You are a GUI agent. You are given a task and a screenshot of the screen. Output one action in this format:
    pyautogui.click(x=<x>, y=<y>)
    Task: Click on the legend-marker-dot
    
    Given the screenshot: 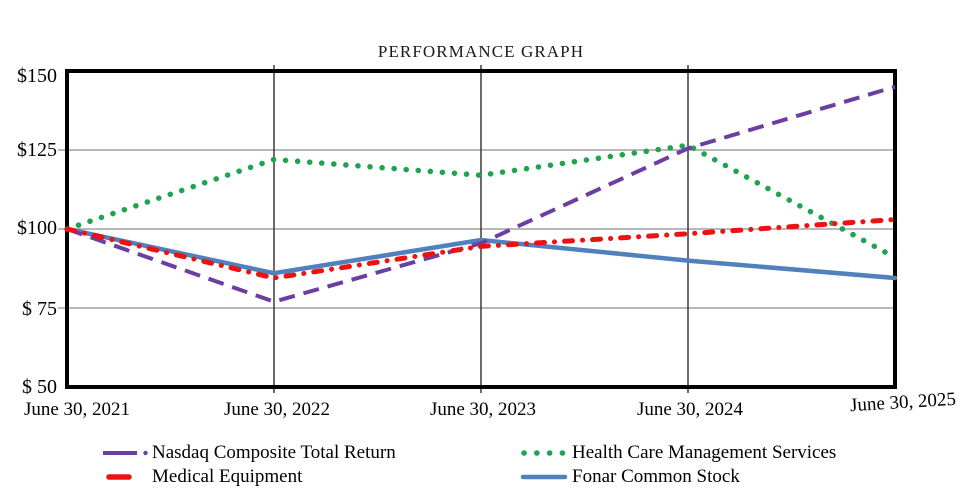 What is the action you would take?
    pyautogui.click(x=145, y=453)
    